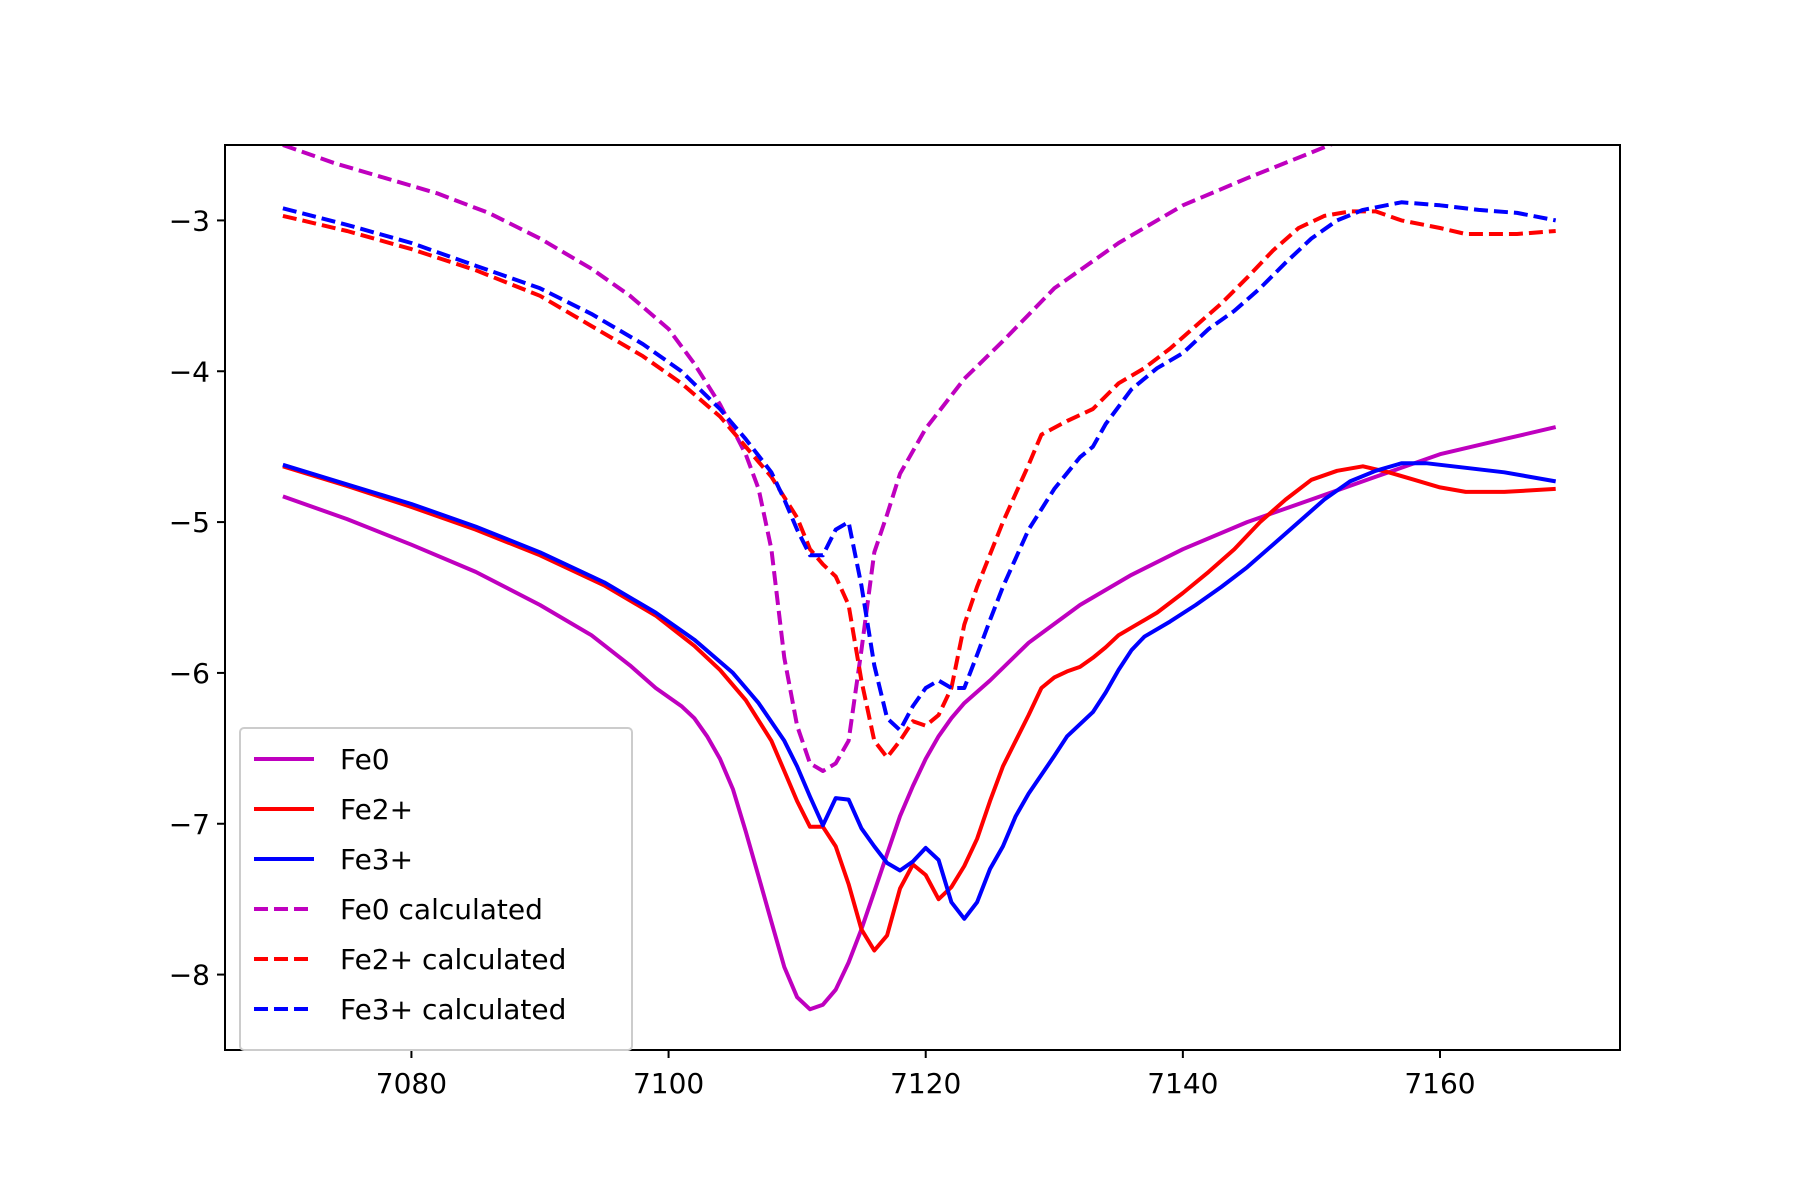 The image size is (1800, 1200). Describe the element at coordinates (453, 959) in the screenshot. I see `legend-label-fe2plus-calculated: Fe2+ calculated` at that location.